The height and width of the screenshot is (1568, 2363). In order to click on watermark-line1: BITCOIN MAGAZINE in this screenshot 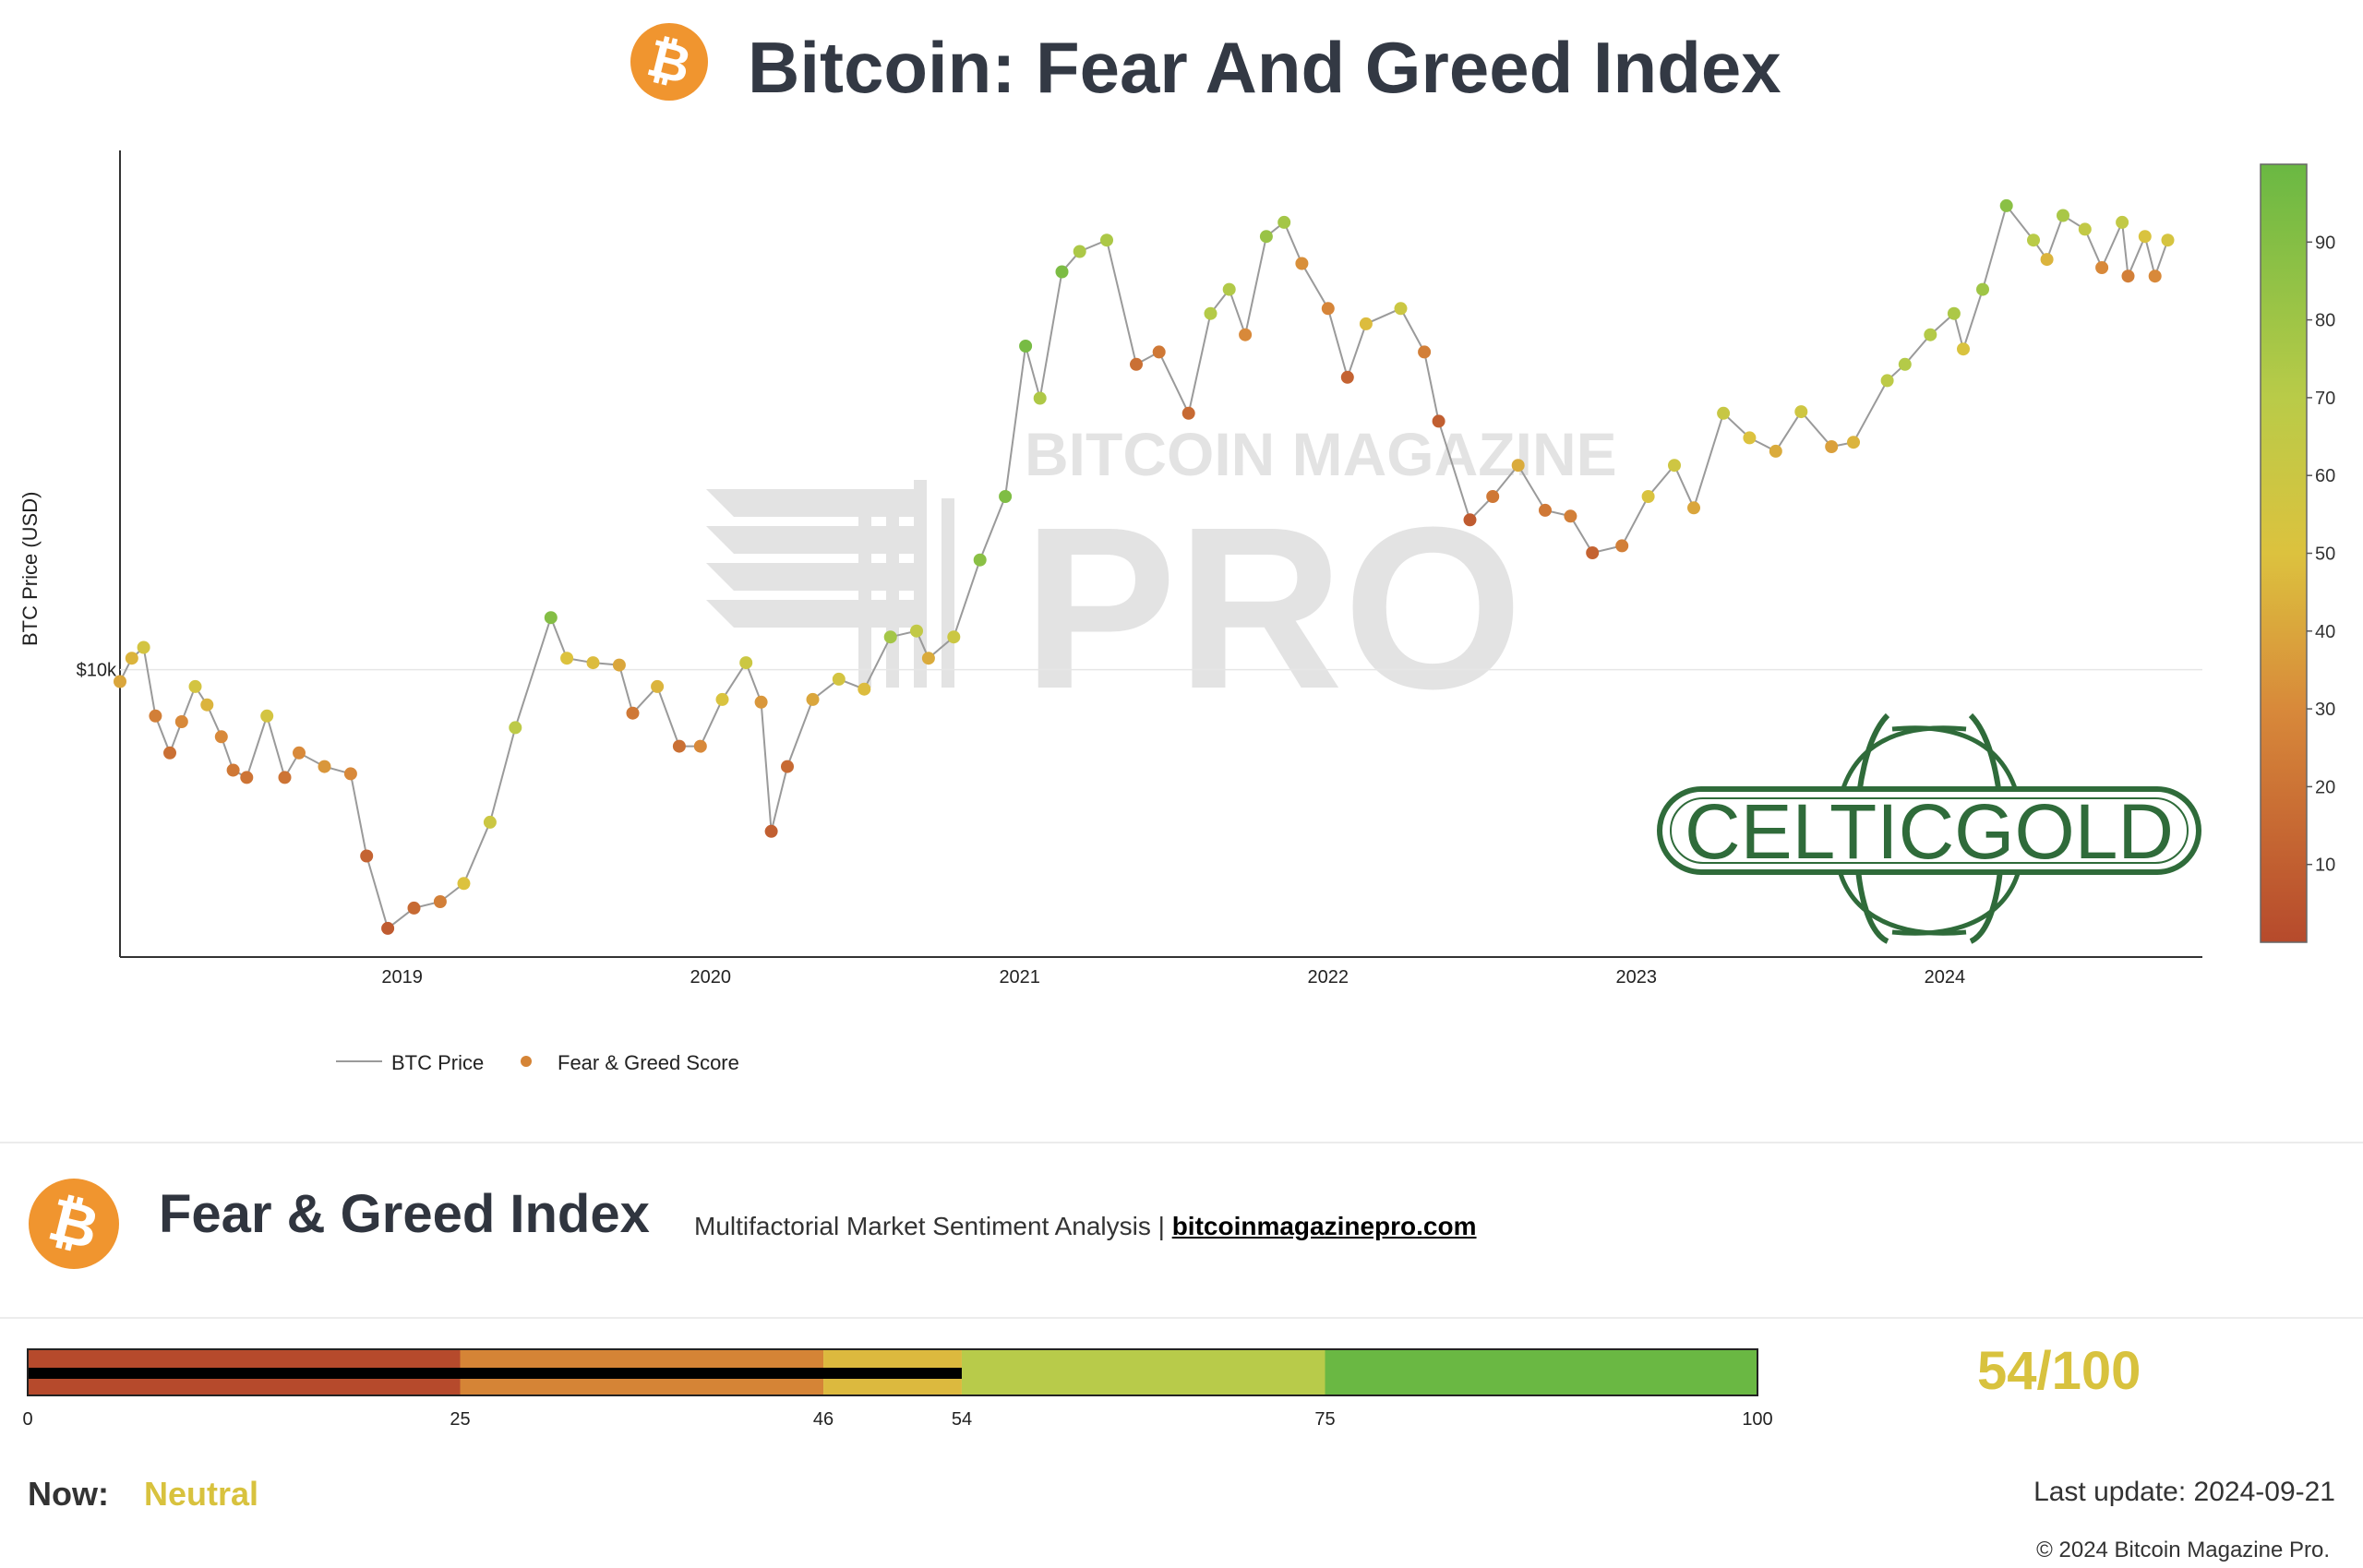, I will do `click(1321, 454)`.